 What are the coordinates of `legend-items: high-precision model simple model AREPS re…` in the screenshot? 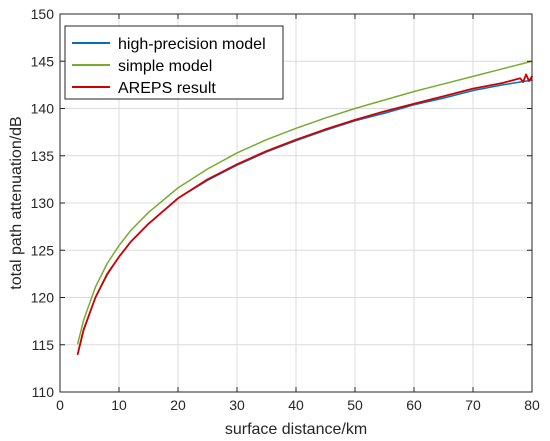 It's located at (169, 66).